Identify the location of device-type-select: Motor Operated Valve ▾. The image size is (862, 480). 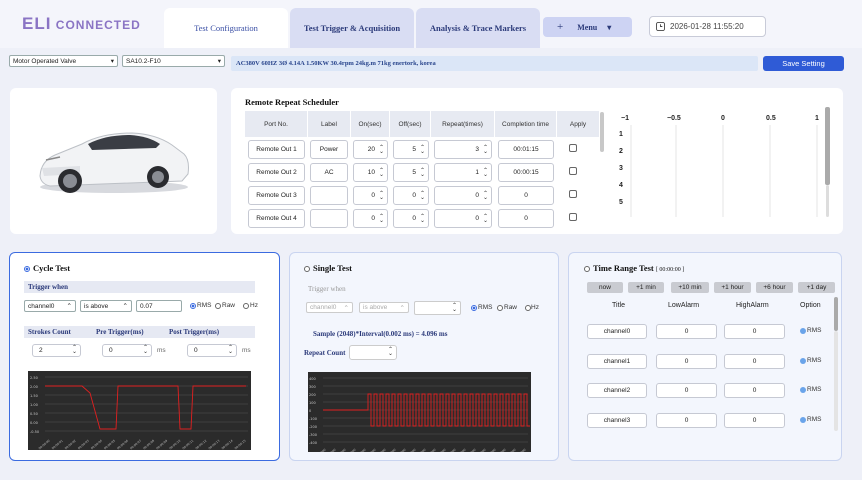
(63, 61).